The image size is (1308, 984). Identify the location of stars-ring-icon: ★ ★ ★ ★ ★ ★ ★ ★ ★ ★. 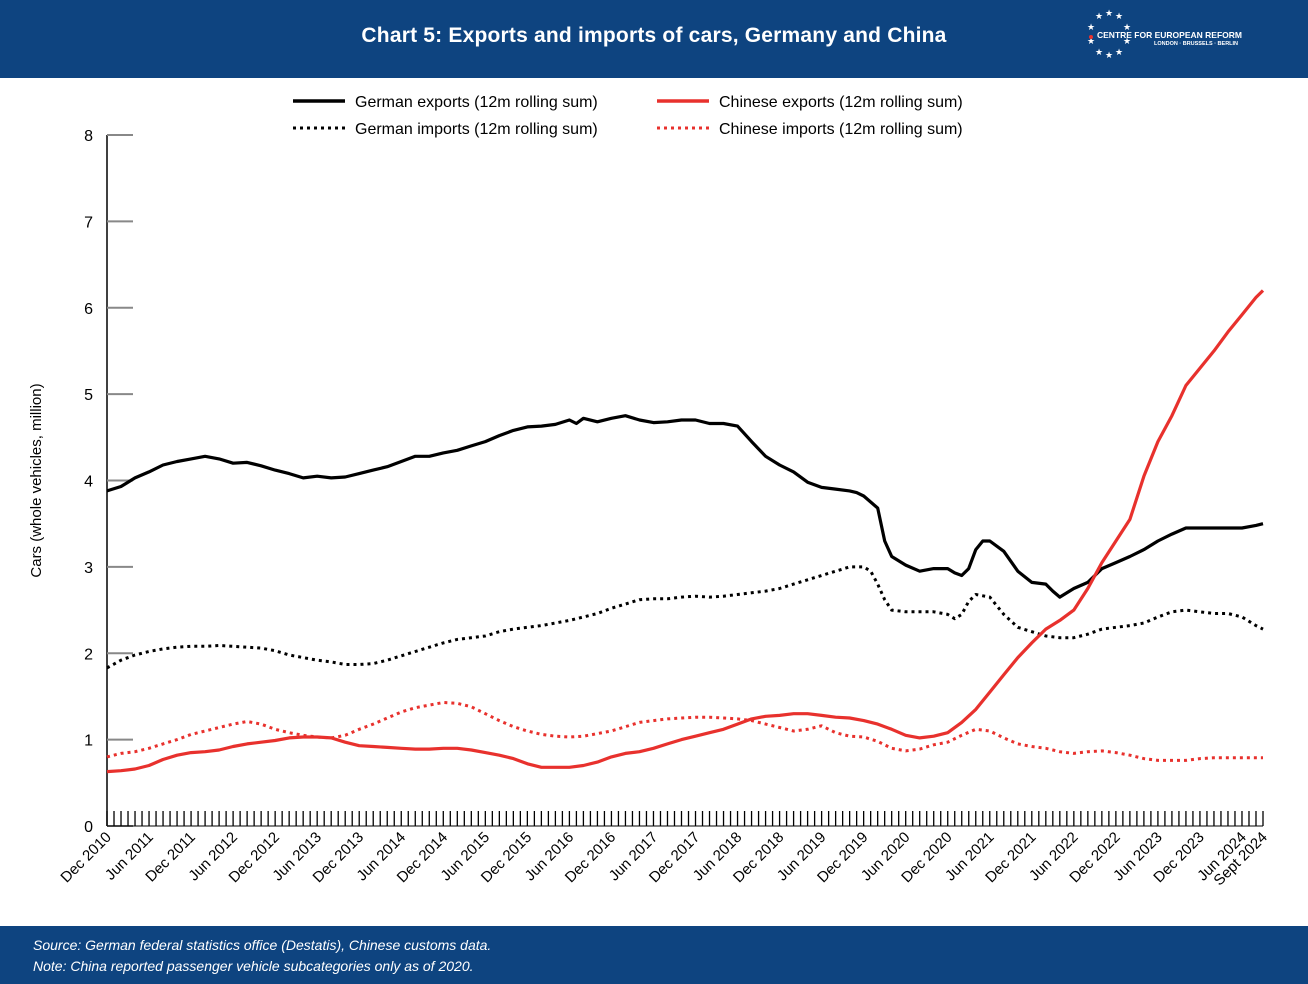
(1109, 35).